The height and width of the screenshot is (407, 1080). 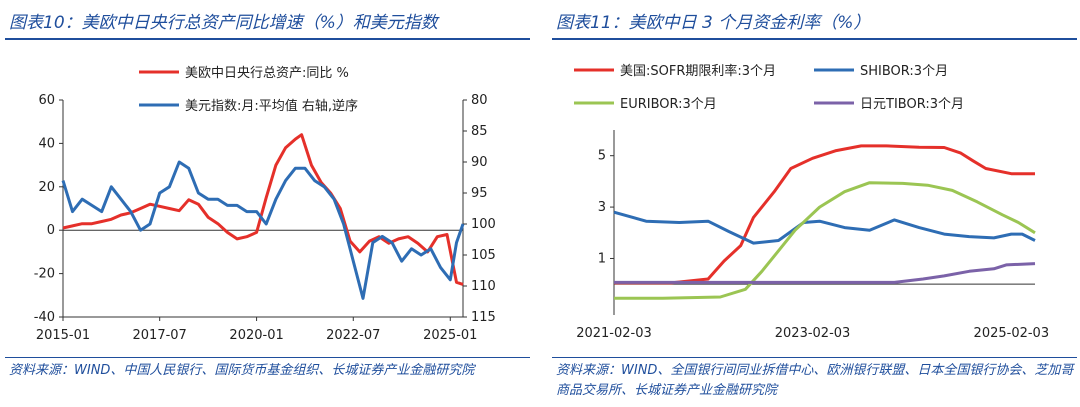 I want to click on y-right-tick-label: 105, so click(x=483, y=255).